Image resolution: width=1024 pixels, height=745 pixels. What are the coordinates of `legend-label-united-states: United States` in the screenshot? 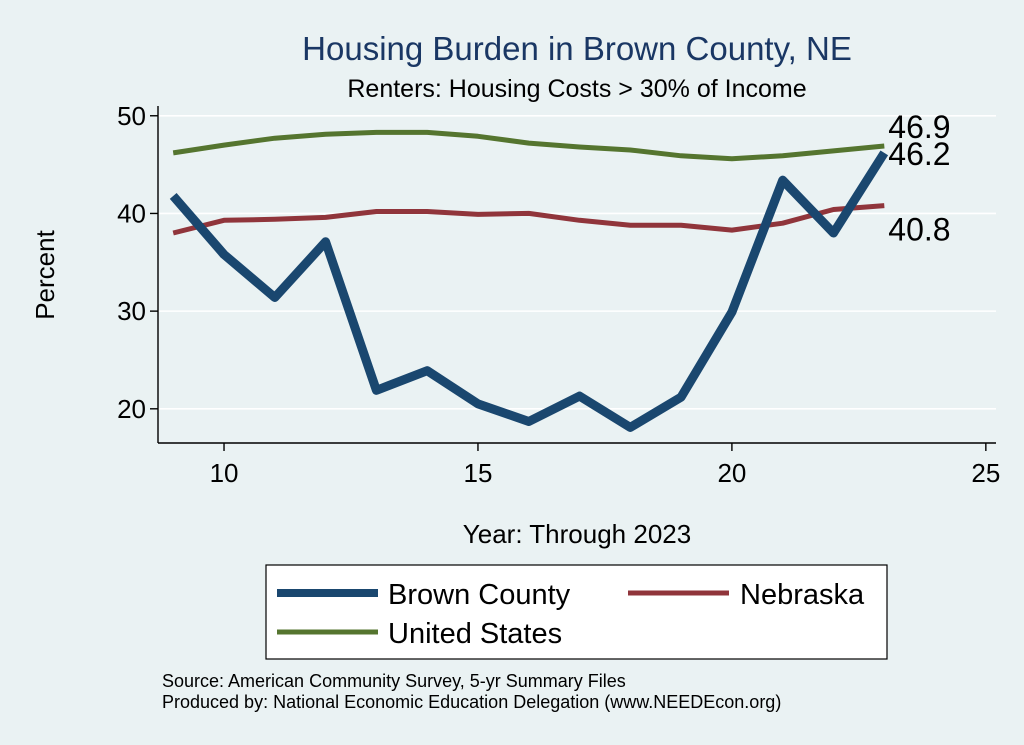 It's located at (475, 634).